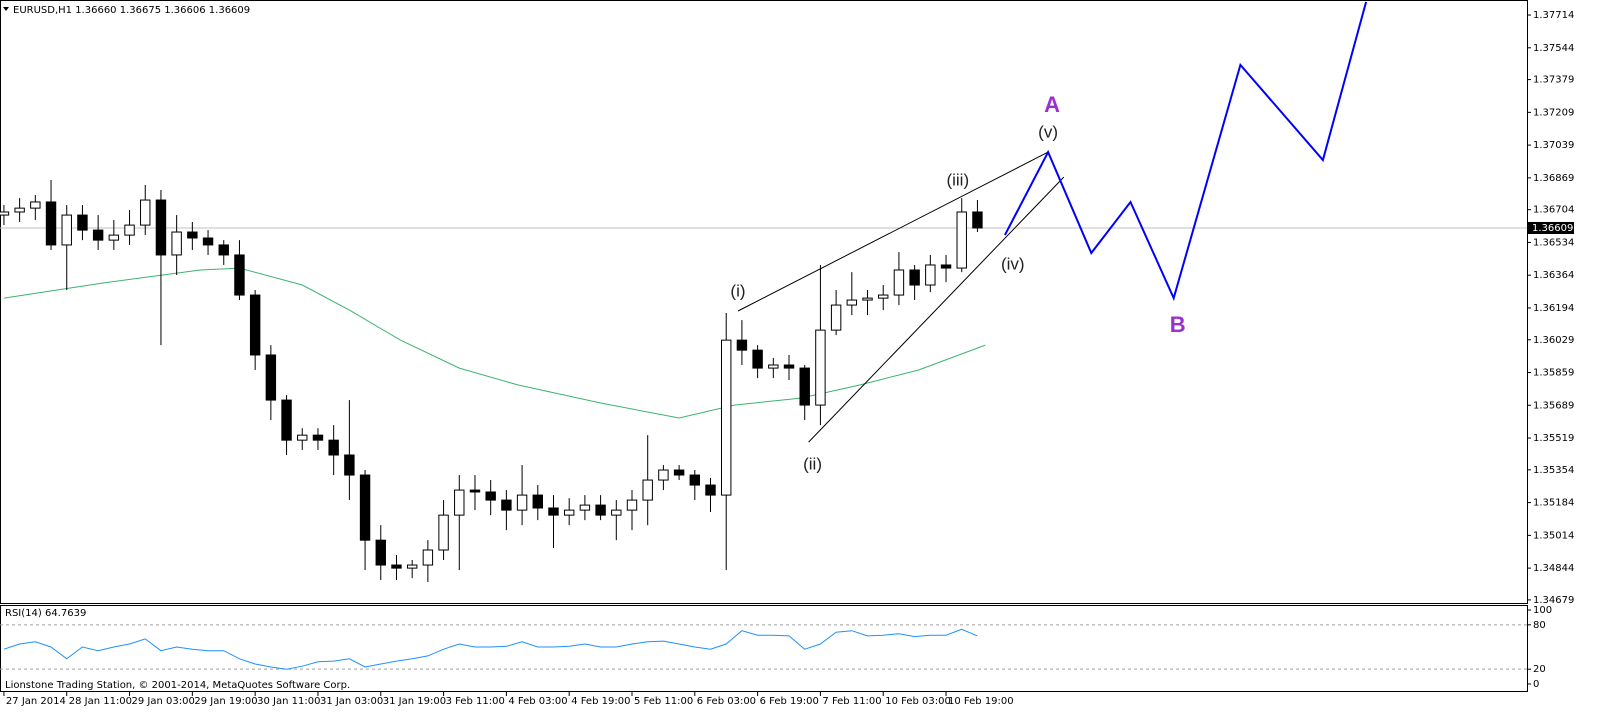 This screenshot has height=726, width=1597. I want to click on moving-average, so click(494, 343).